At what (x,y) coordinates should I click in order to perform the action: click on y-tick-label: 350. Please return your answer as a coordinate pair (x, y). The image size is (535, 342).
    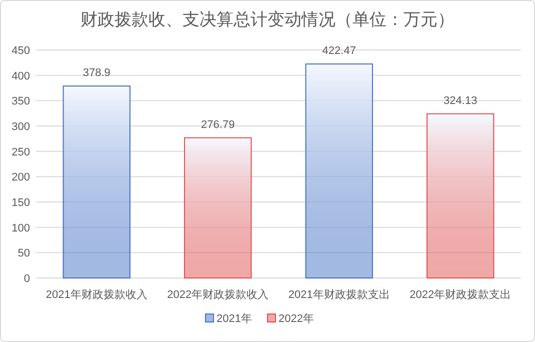
    Looking at the image, I should click on (21, 102).